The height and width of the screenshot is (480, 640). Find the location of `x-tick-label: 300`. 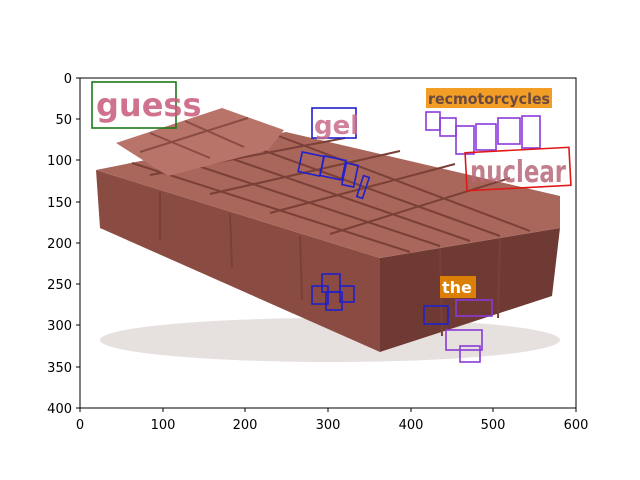

x-tick-label: 300 is located at coordinates (328, 425).